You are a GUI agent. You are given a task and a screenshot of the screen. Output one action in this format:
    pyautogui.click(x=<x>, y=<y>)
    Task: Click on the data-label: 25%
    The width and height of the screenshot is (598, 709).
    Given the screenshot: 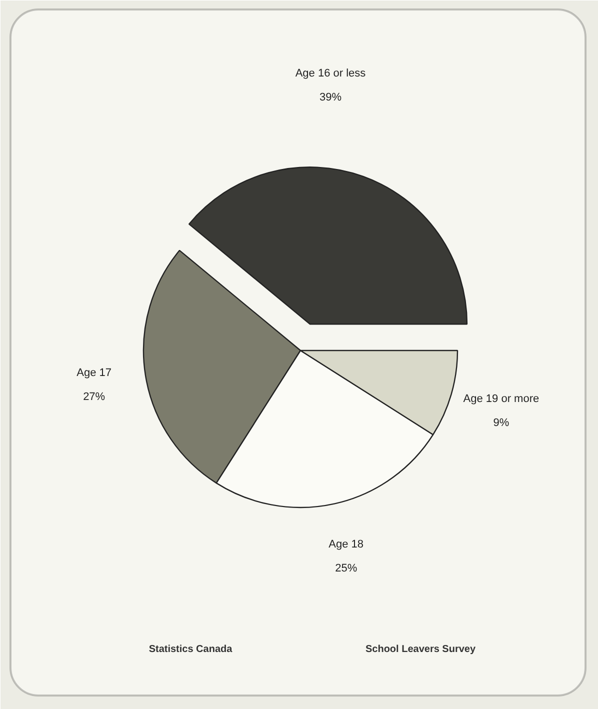 What is the action you would take?
    pyautogui.click(x=346, y=568)
    